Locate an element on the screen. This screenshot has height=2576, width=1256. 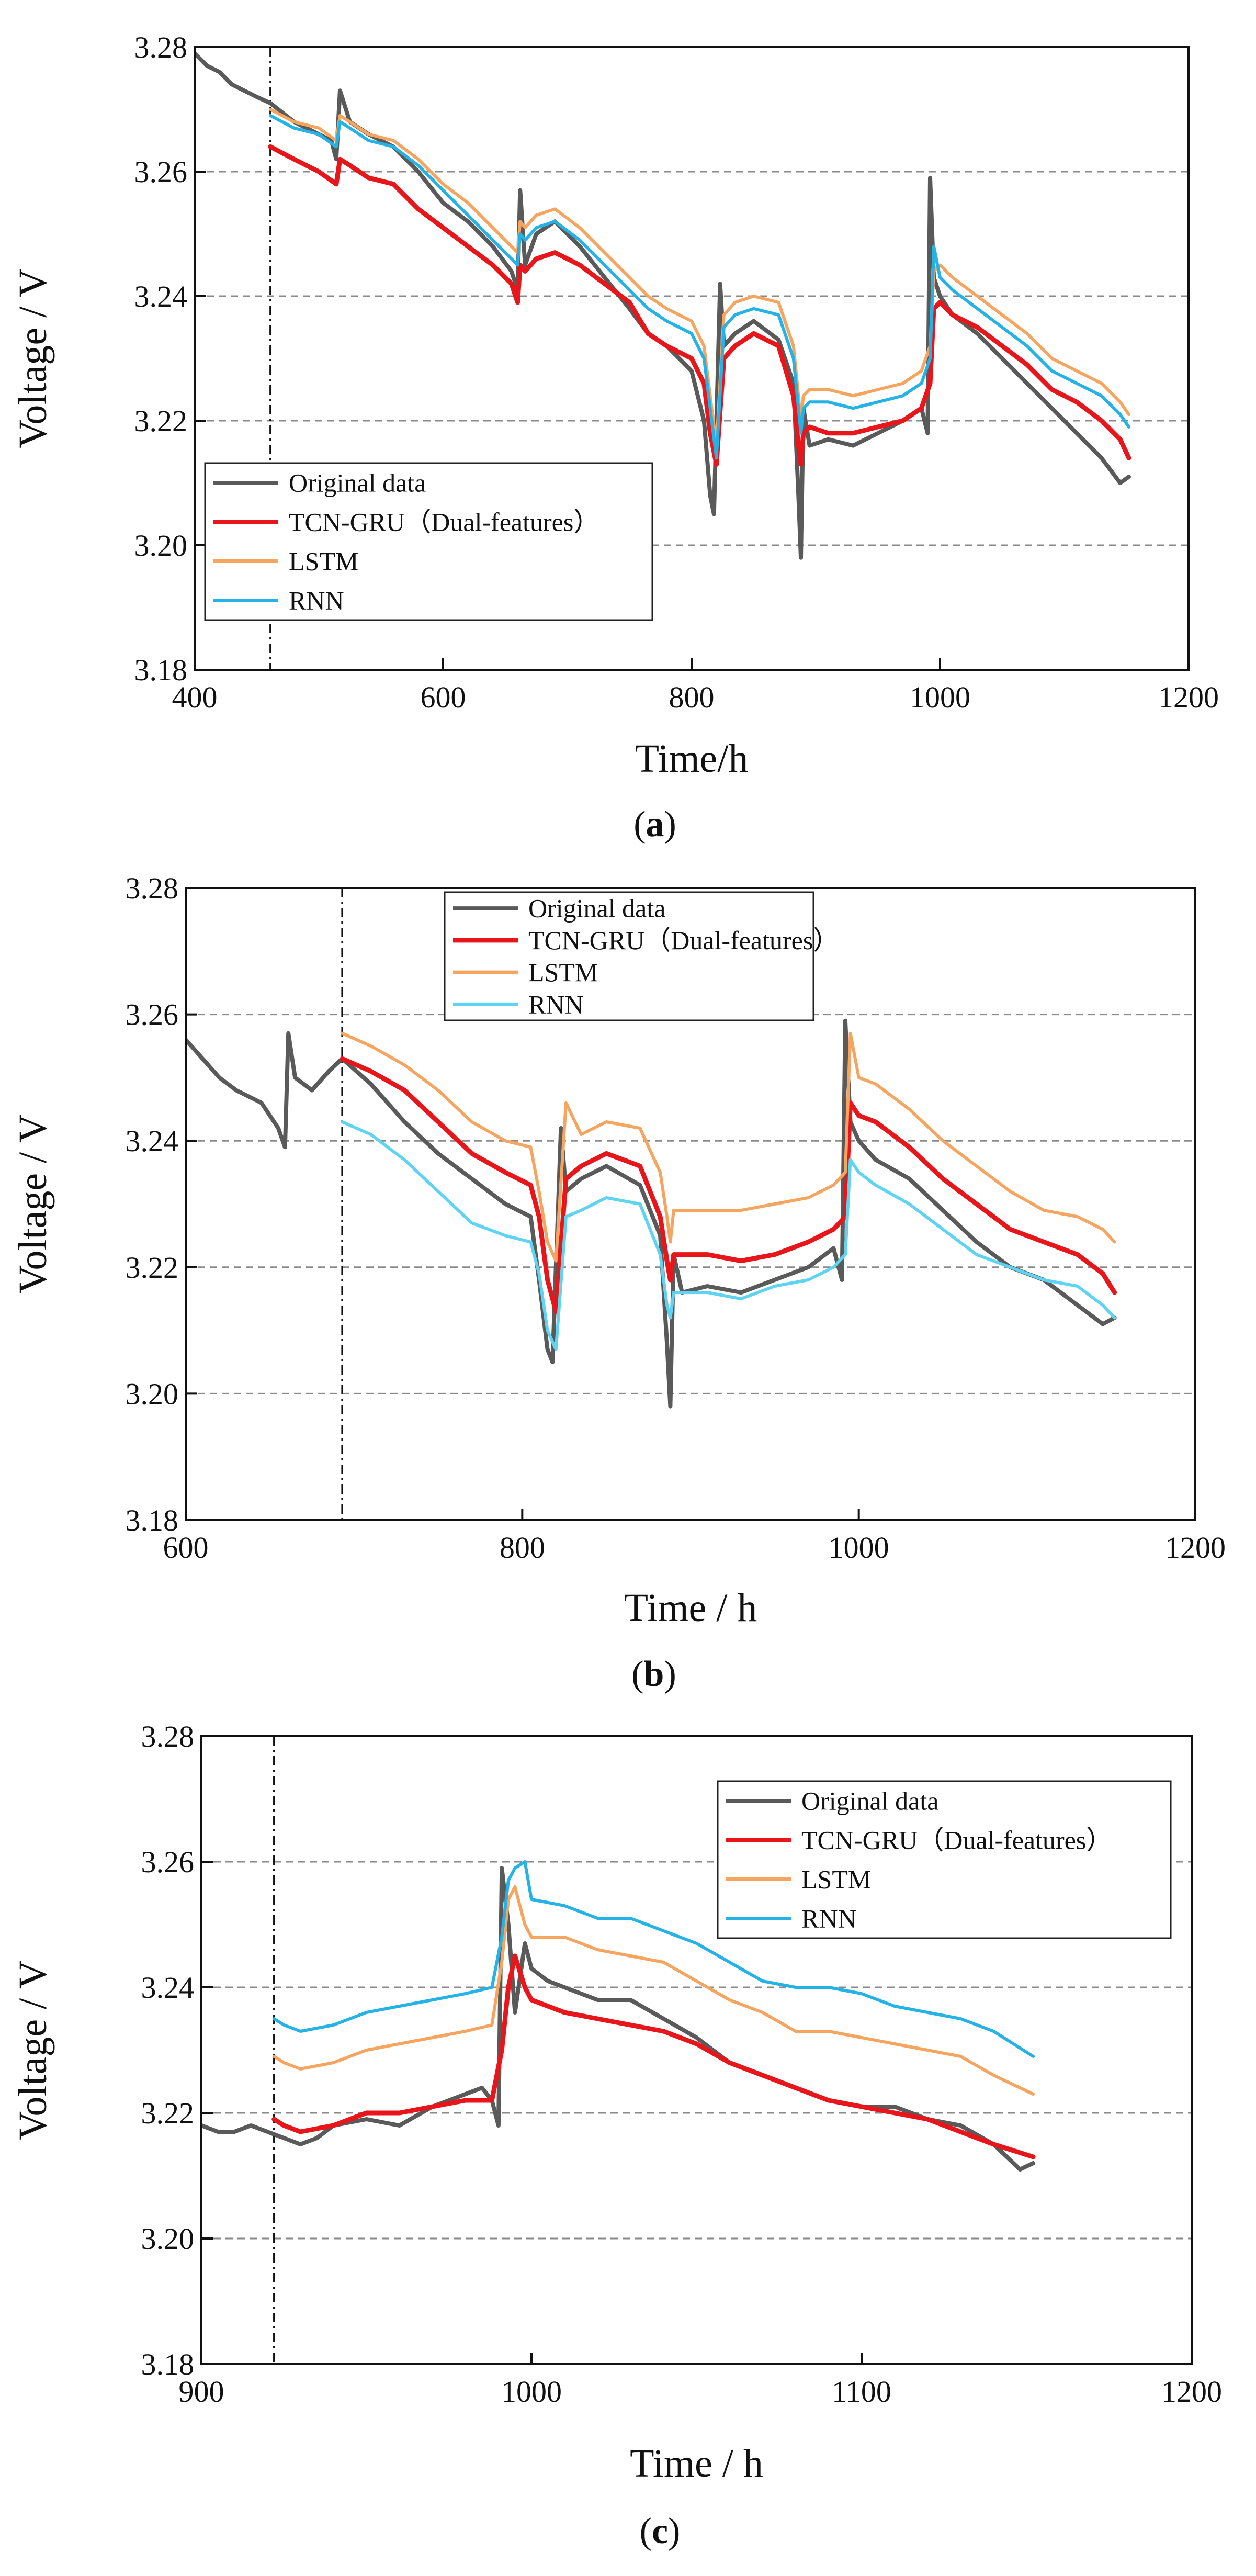
panel-caption-letter: a is located at coordinates (655, 824).